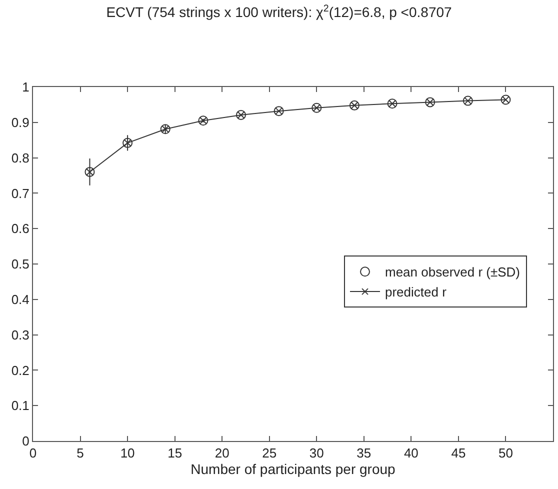  I want to click on x-tick-label: 10, so click(127, 453).